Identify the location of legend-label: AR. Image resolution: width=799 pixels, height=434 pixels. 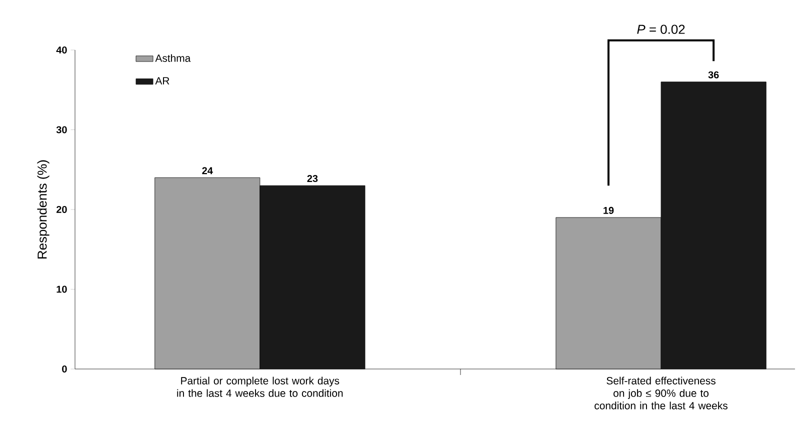
(162, 80).